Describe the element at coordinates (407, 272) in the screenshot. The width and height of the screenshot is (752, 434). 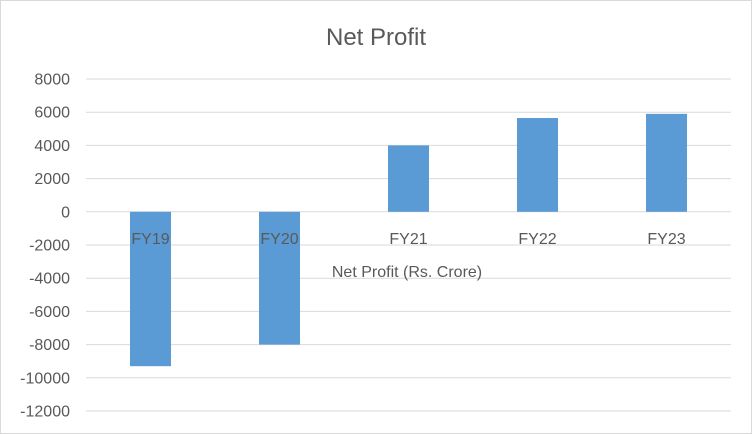
I see `x-axis-title: Net Profit (Rs. Crore)` at that location.